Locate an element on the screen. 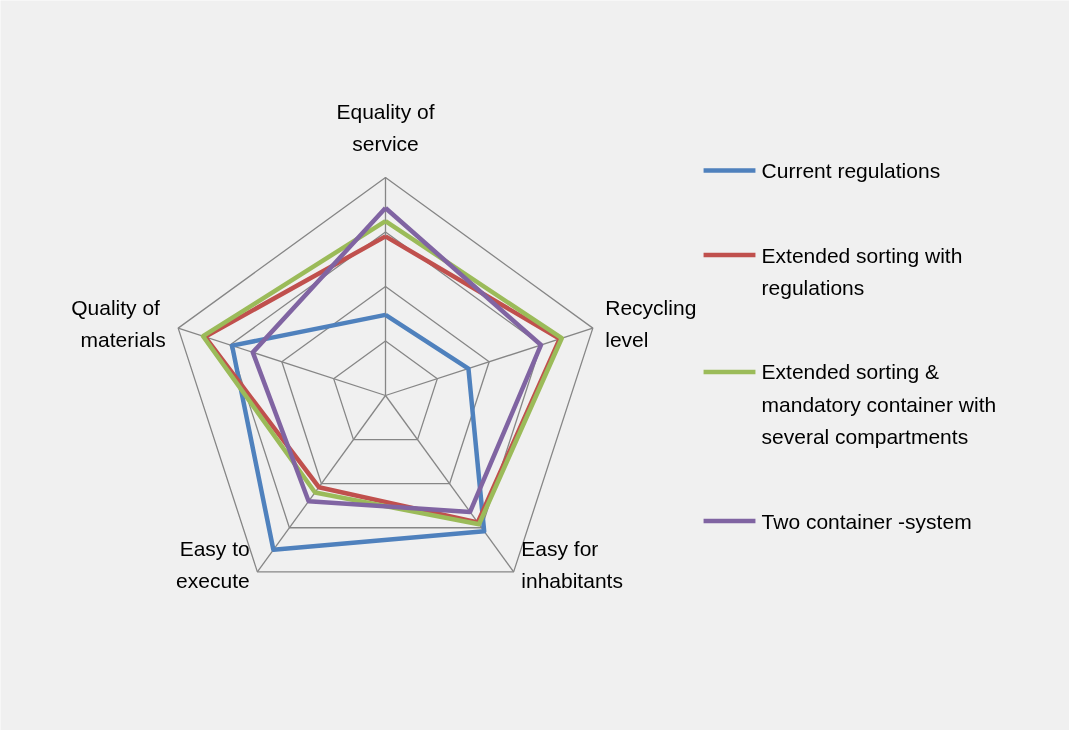 This screenshot has width=1069, height=730. legend-label: Extended sorting & mandatory container with several compartments is located at coordinates (879, 404).